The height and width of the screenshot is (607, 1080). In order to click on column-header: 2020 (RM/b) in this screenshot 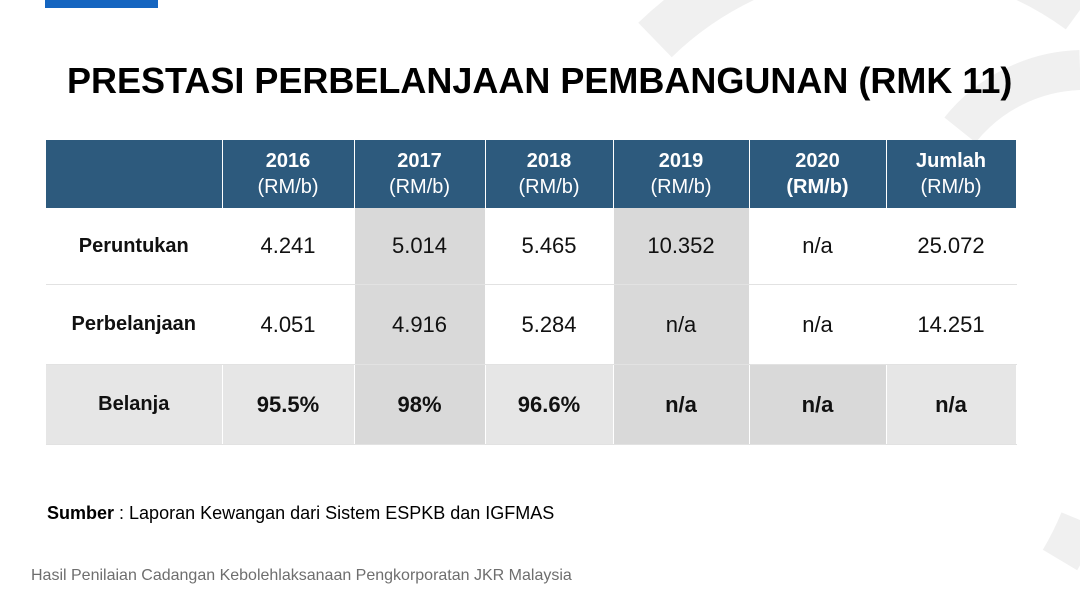, I will do `click(818, 174)`.